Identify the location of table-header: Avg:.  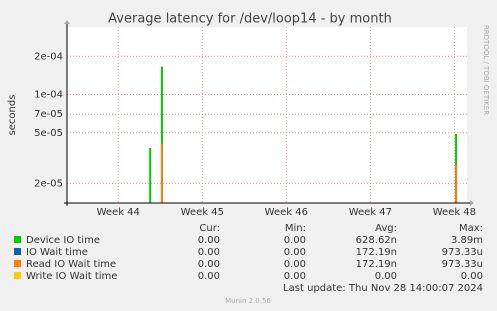
(386, 228).